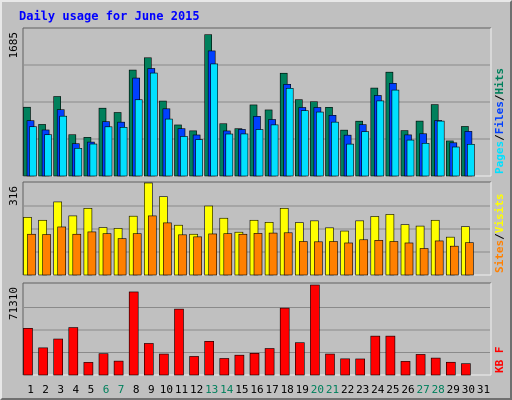 This screenshot has width=512, height=400. Describe the element at coordinates (13, 303) in the screenshot. I see `axis-max-label: 71310` at that location.